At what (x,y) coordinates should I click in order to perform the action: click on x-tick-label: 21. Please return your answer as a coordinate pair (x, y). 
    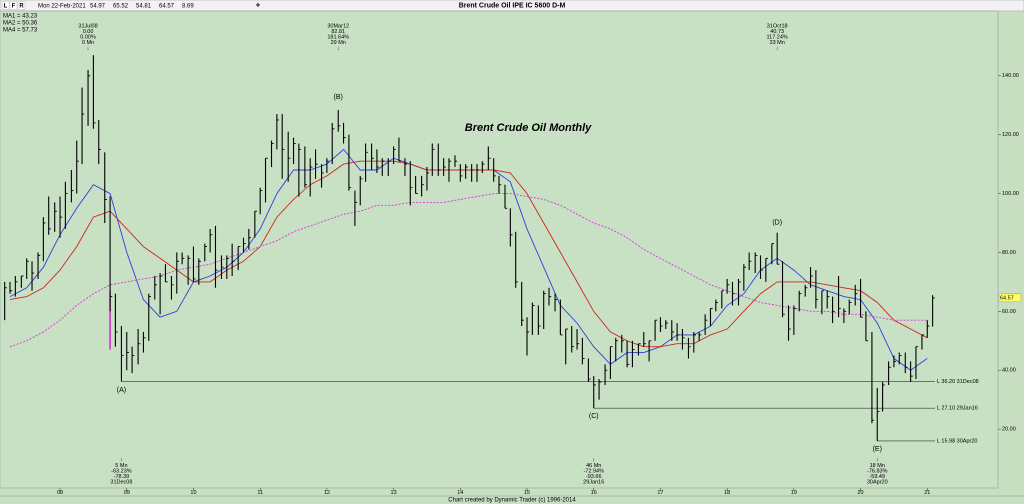
    Looking at the image, I should click on (927, 493).